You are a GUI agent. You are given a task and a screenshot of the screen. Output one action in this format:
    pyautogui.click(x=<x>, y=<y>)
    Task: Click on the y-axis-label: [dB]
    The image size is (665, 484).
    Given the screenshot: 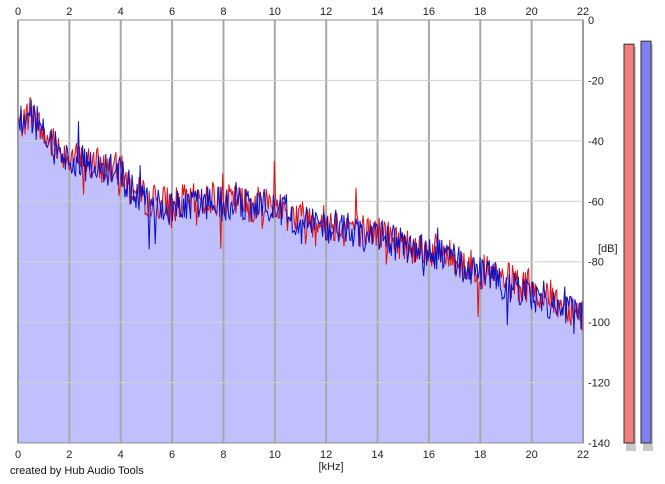 What is the action you would take?
    pyautogui.click(x=608, y=249)
    